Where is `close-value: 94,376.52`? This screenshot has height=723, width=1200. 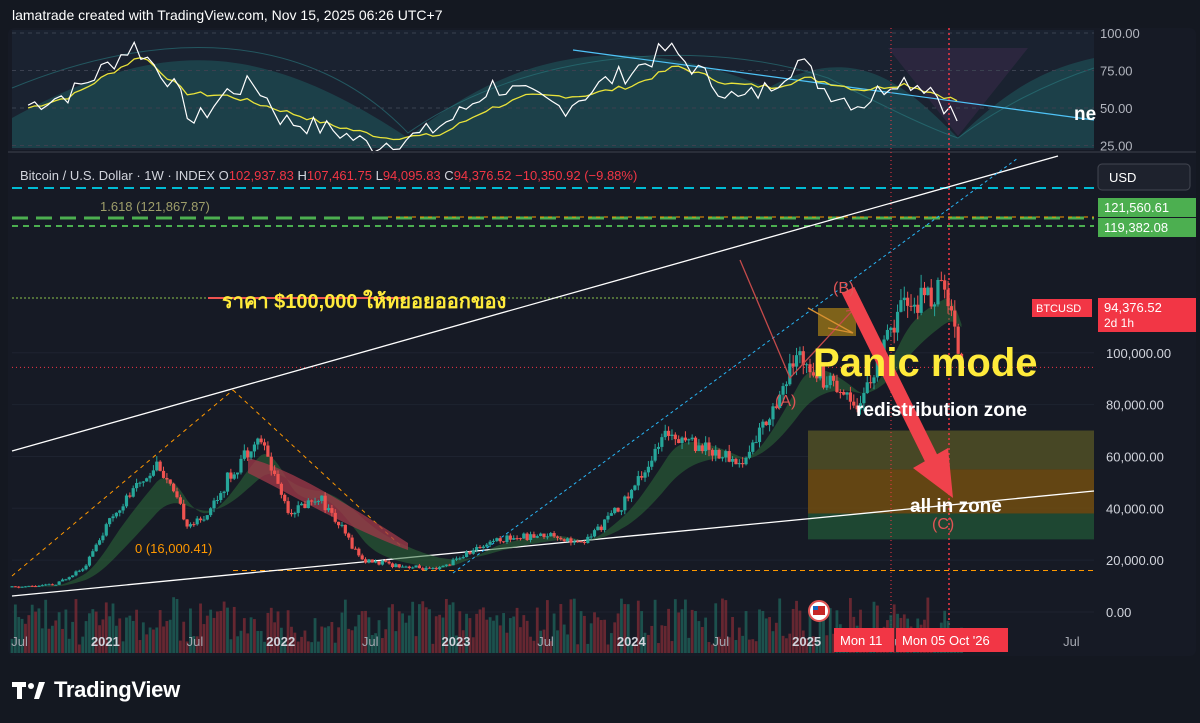
close-value: 94,376.52 is located at coordinates (483, 175).